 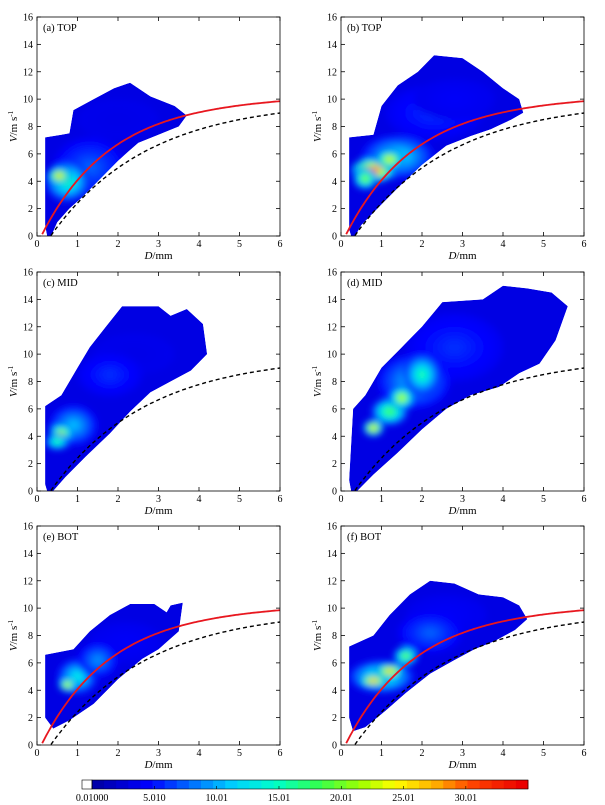 I want to click on panel-title: (e) BOT, so click(x=61, y=537).